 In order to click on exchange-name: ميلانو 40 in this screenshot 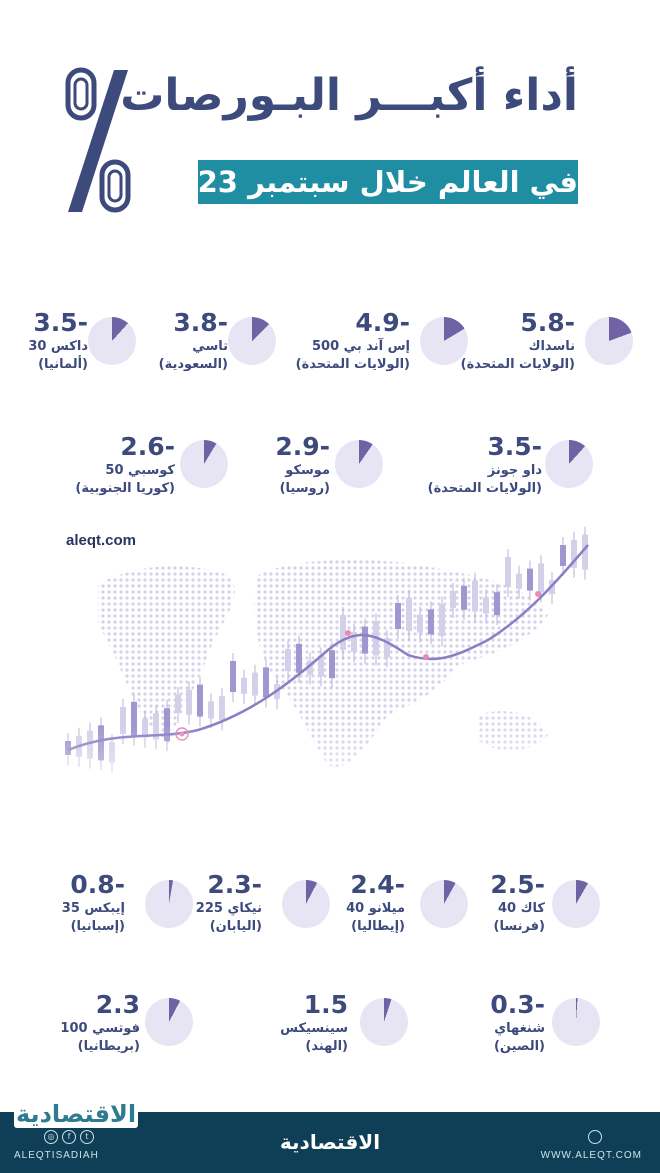, I will do `click(375, 908)`.